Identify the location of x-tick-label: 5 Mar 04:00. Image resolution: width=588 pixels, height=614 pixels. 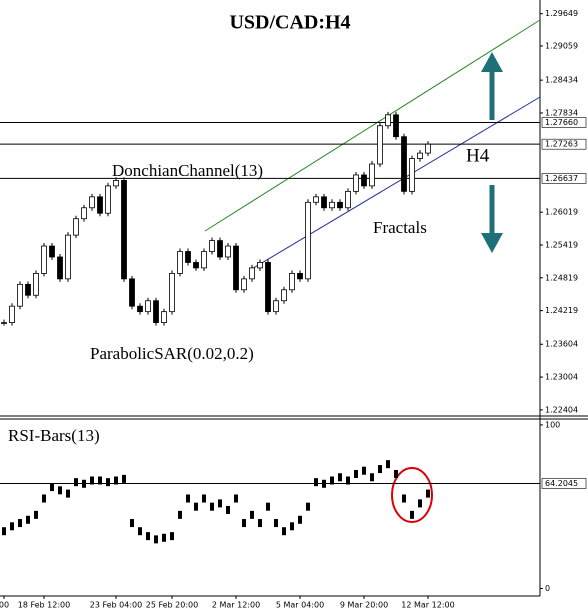
(300, 605).